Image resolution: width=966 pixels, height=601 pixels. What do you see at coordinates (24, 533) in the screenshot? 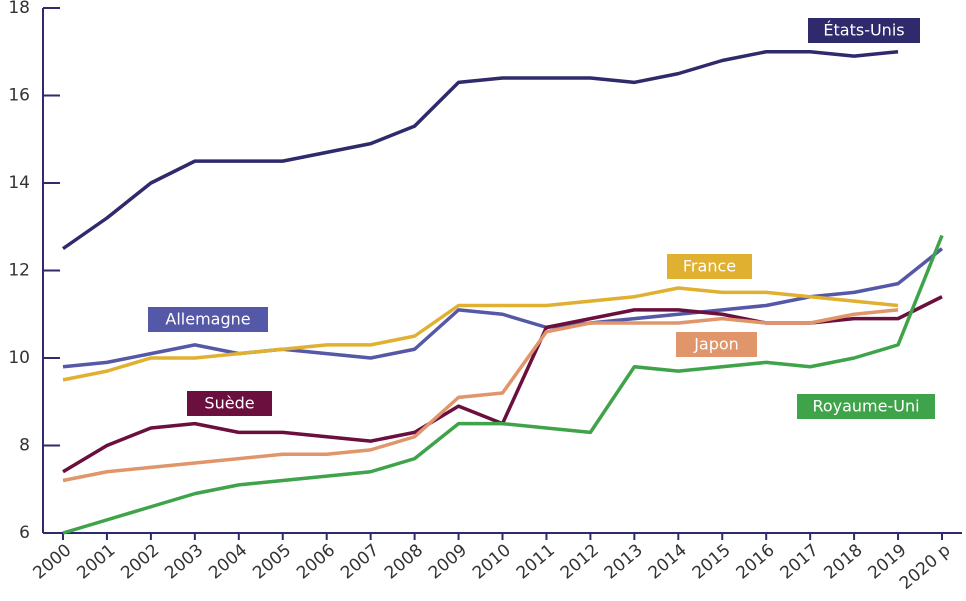
I see `y-tick-label: 6` at bounding box center [24, 533].